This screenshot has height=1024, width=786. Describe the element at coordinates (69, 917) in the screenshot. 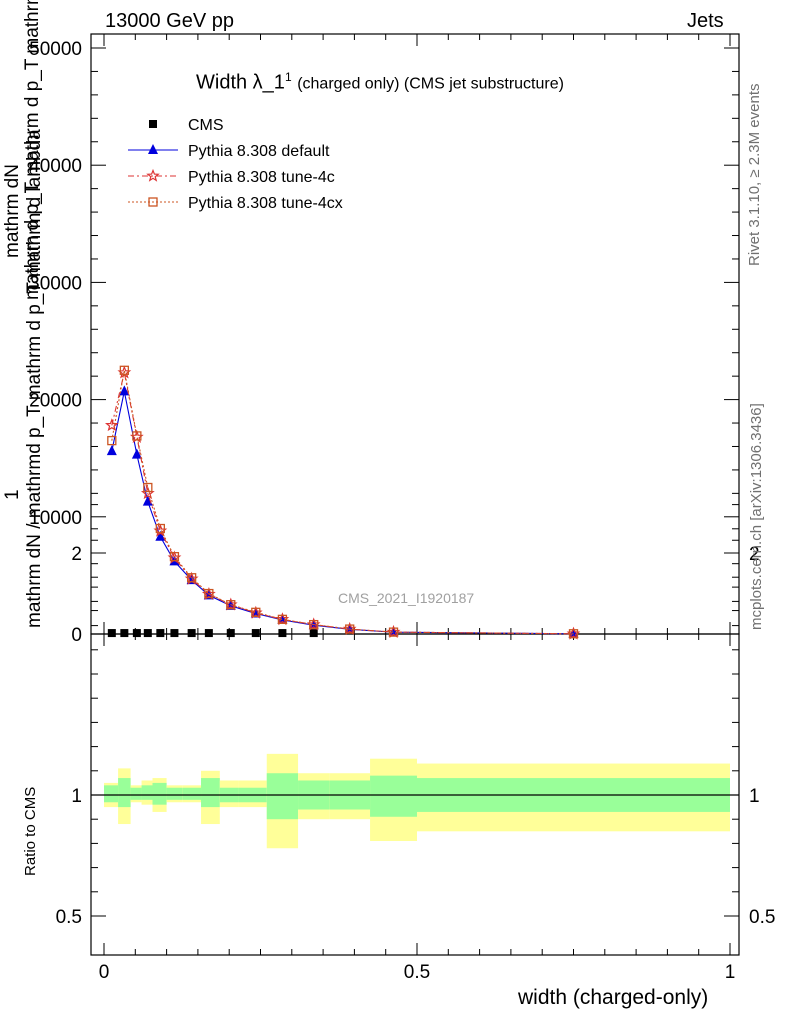

I see `ratio-tick-label-left: 0.5` at that location.